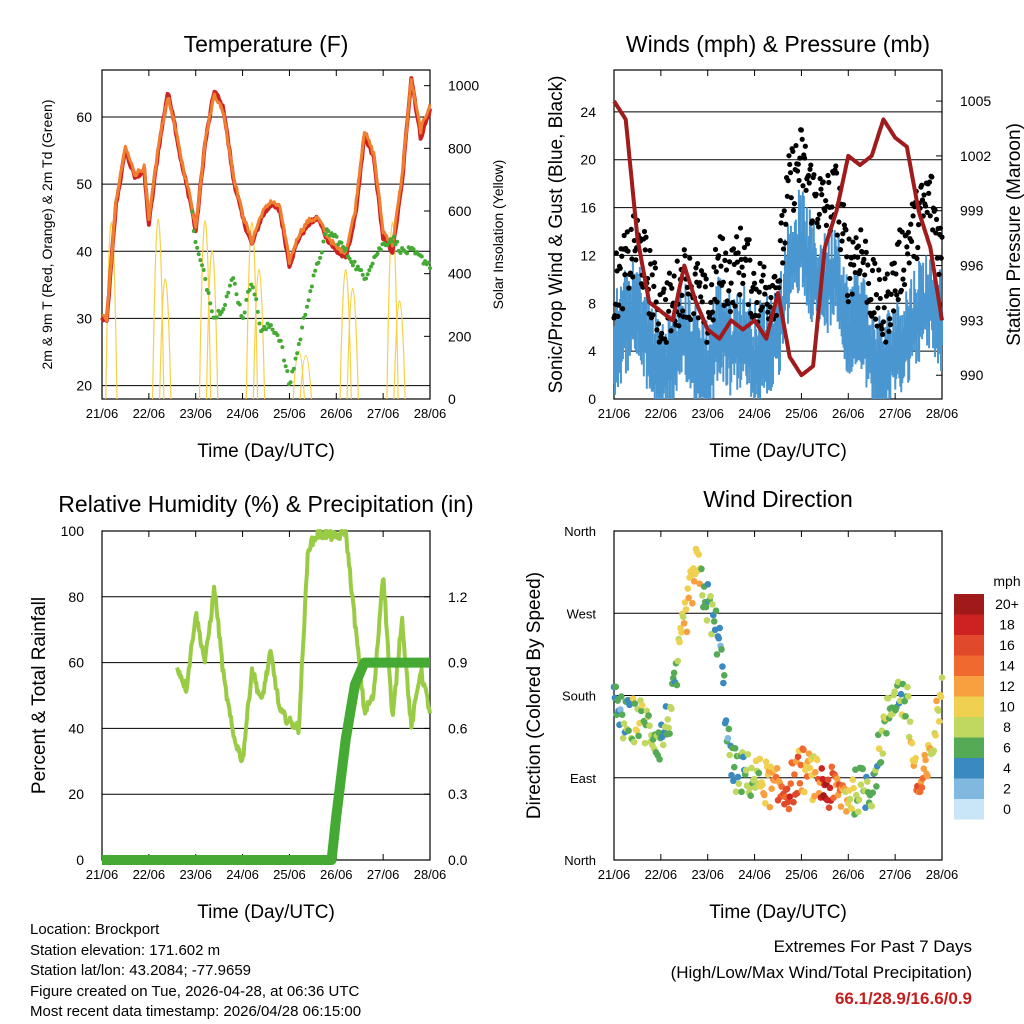 The width and height of the screenshot is (1024, 1024). What do you see at coordinates (580, 531) in the screenshot?
I see `y-tick-label: North` at bounding box center [580, 531].